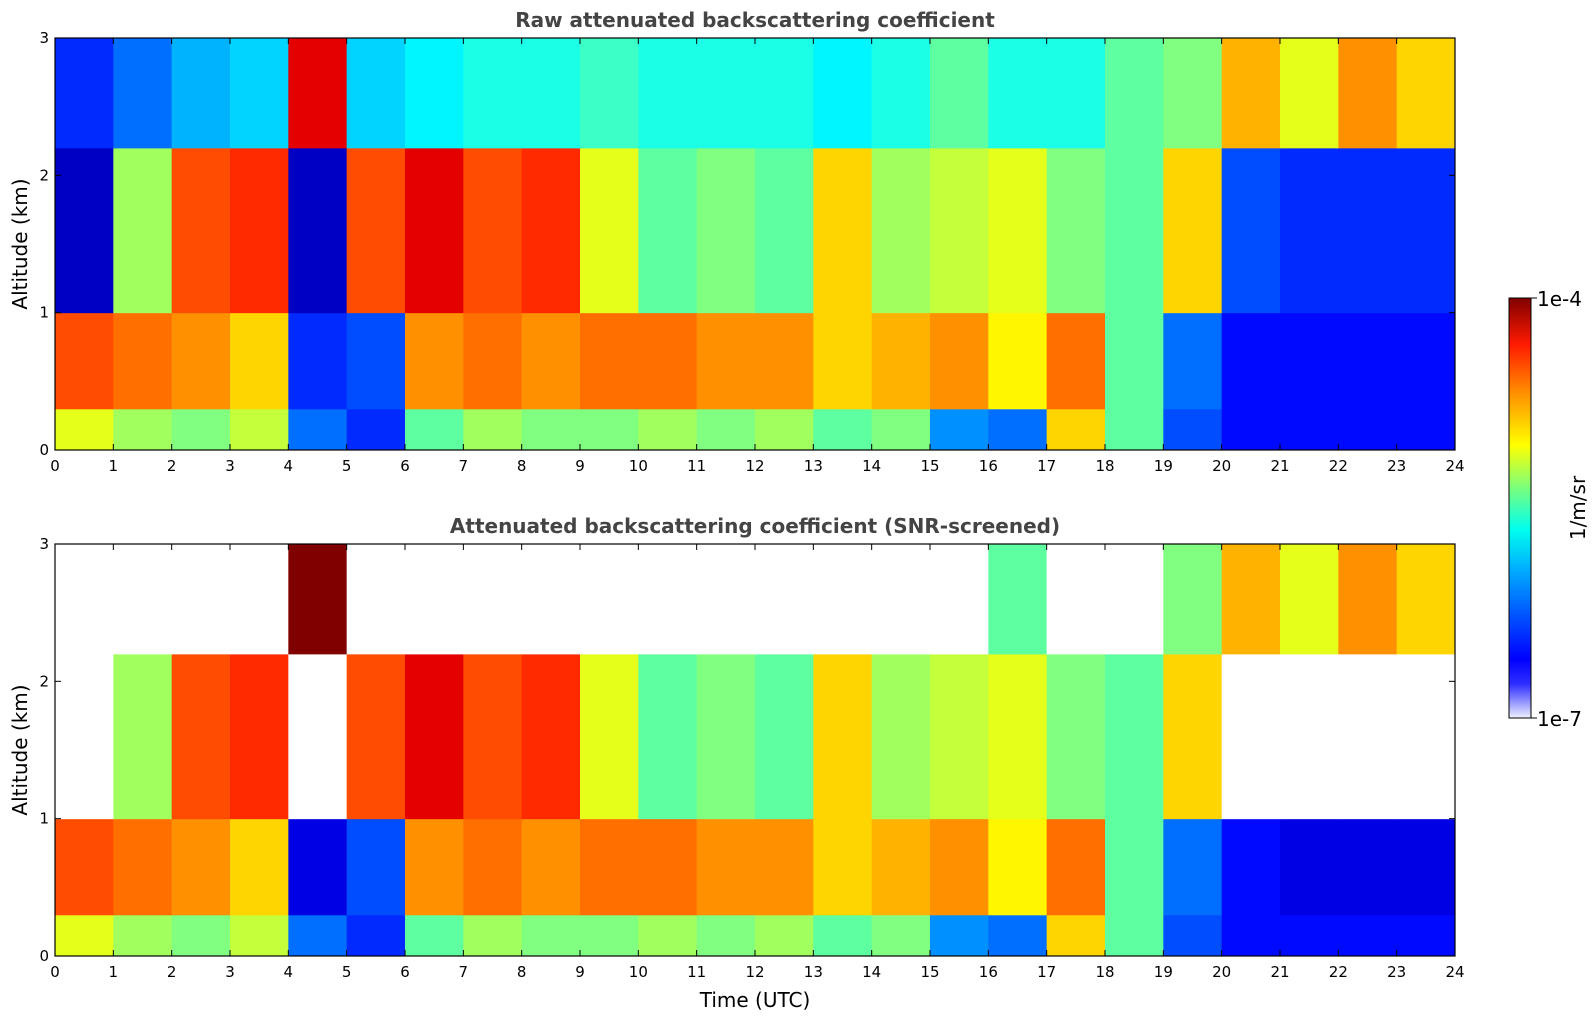  Describe the element at coordinates (522, 972) in the screenshot. I see `x-tick-label: 8` at that location.